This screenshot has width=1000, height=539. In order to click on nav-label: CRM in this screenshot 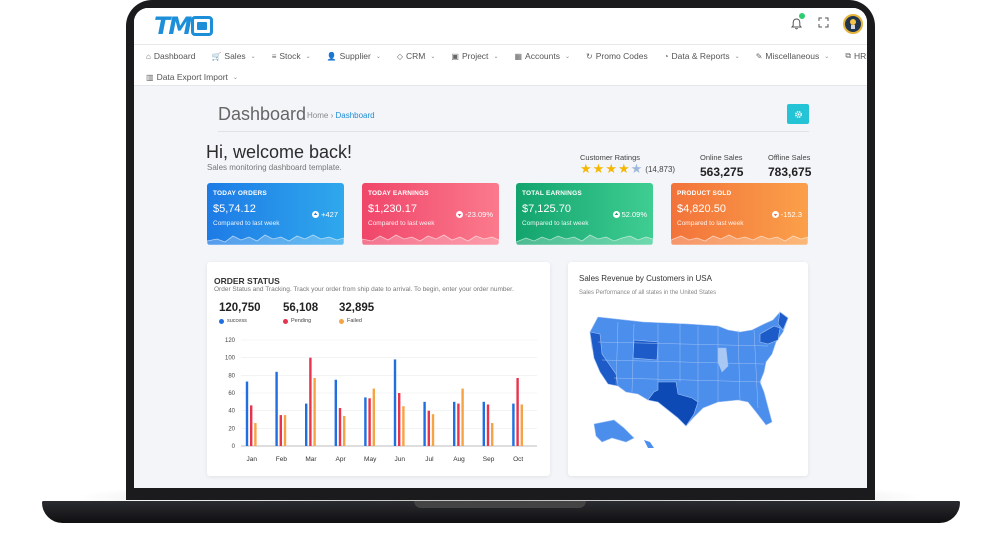, I will do `click(416, 56)`.